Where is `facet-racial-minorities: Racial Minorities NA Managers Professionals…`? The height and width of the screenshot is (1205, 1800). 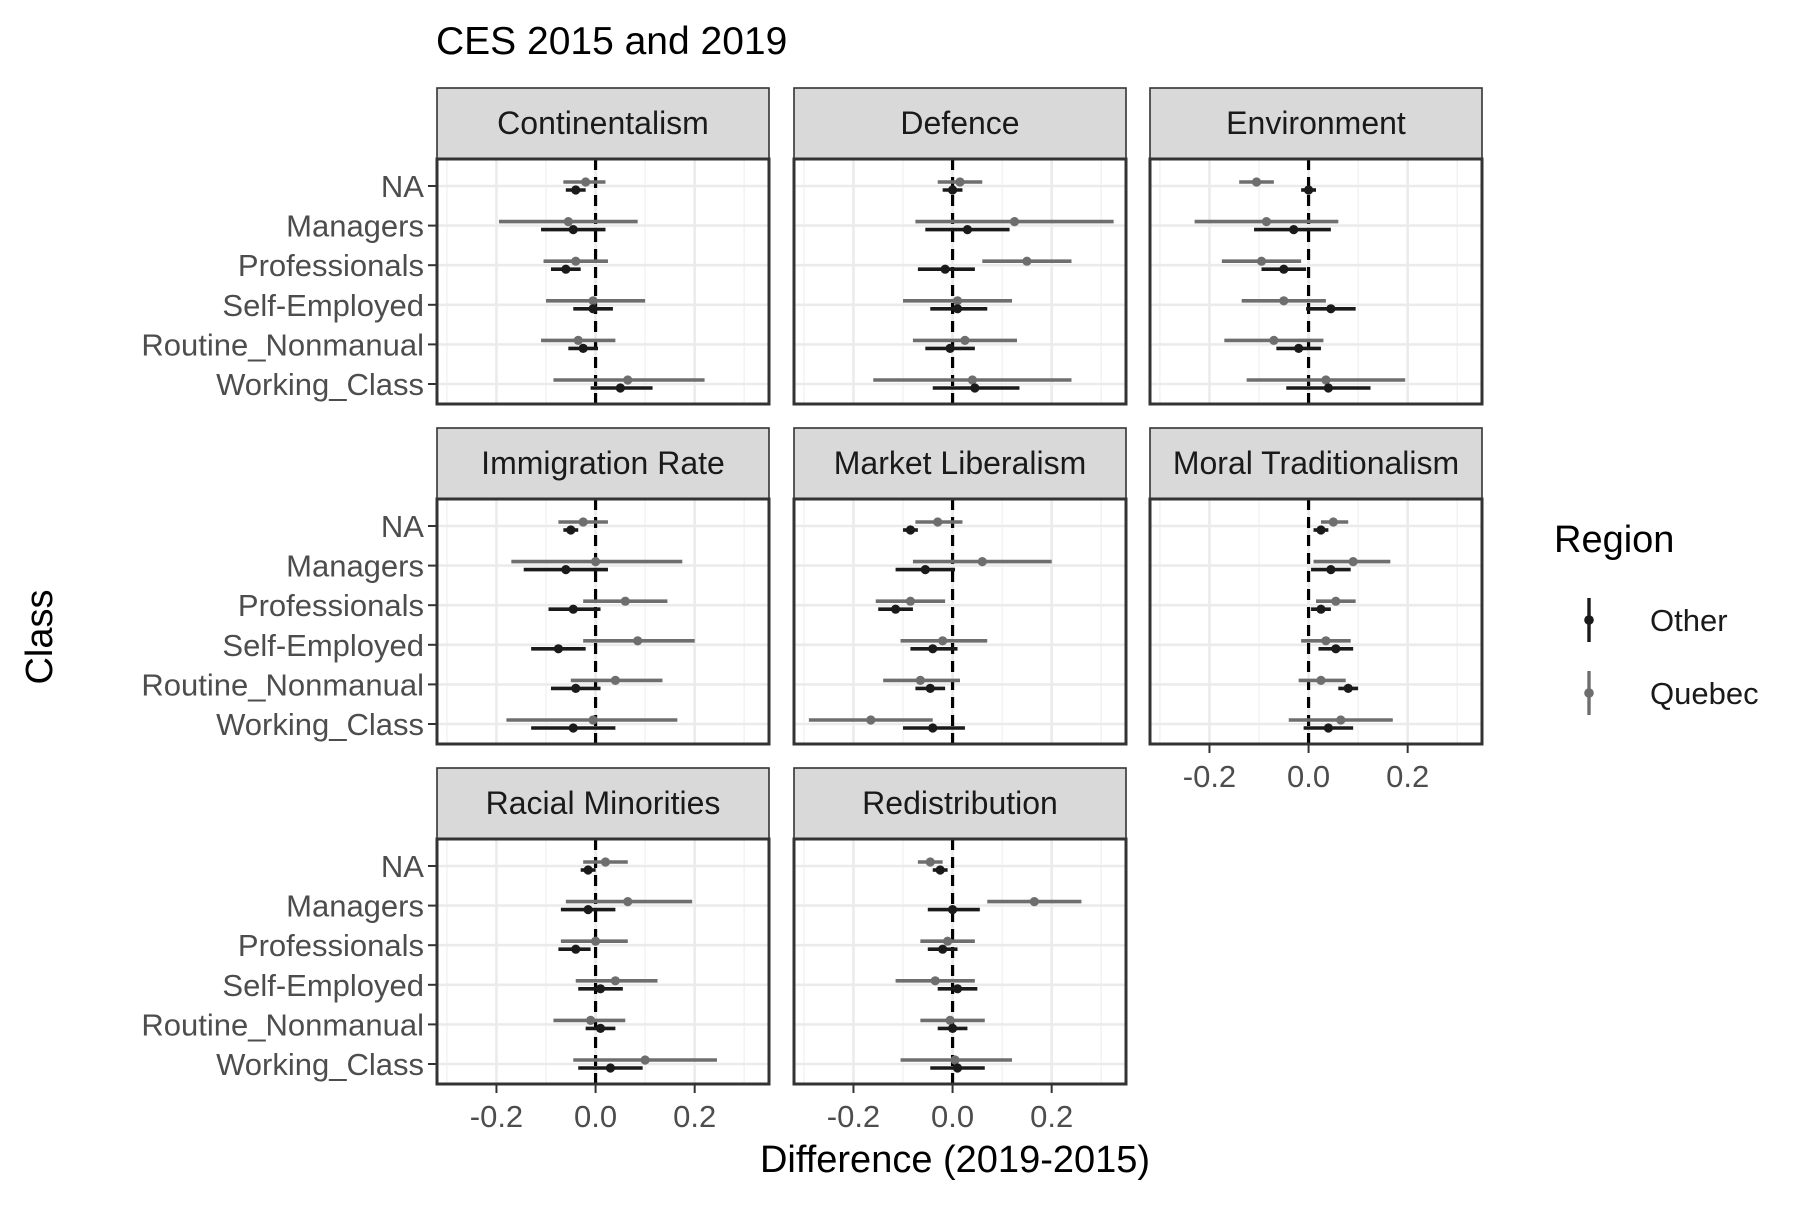
facet-racial-minorities: Racial Minorities NA Managers Professionals… is located at coordinates (456, 950).